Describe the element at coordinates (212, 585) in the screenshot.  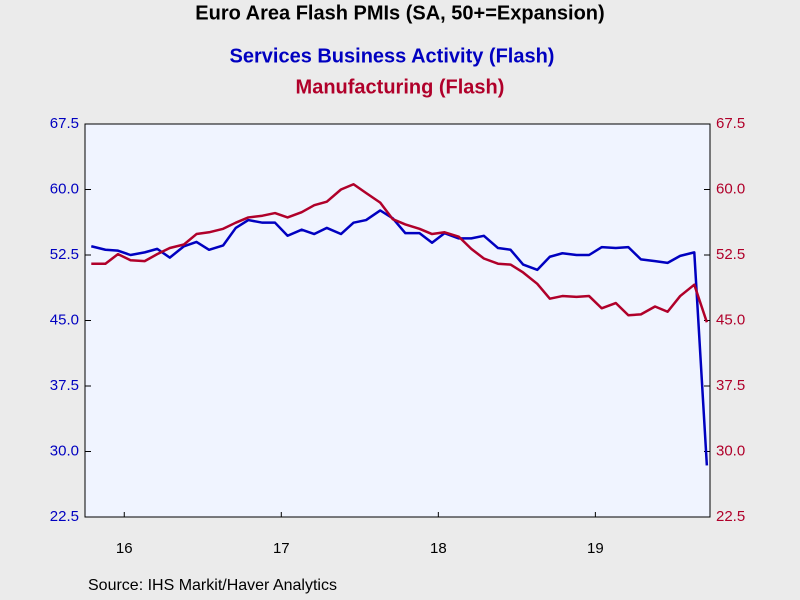
I see `source-note: Source: IHS Markit/Haver Analytics` at that location.